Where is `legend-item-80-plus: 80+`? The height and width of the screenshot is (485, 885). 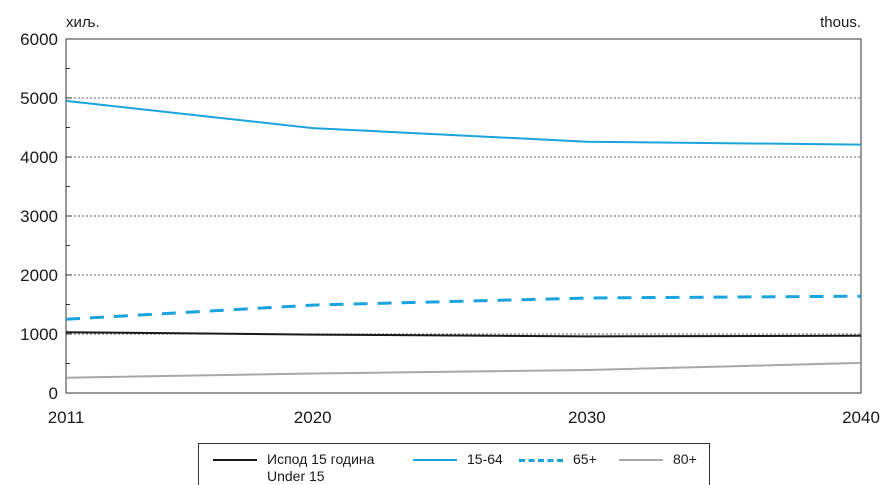 legend-item-80-plus: 80+ is located at coordinates (658, 459).